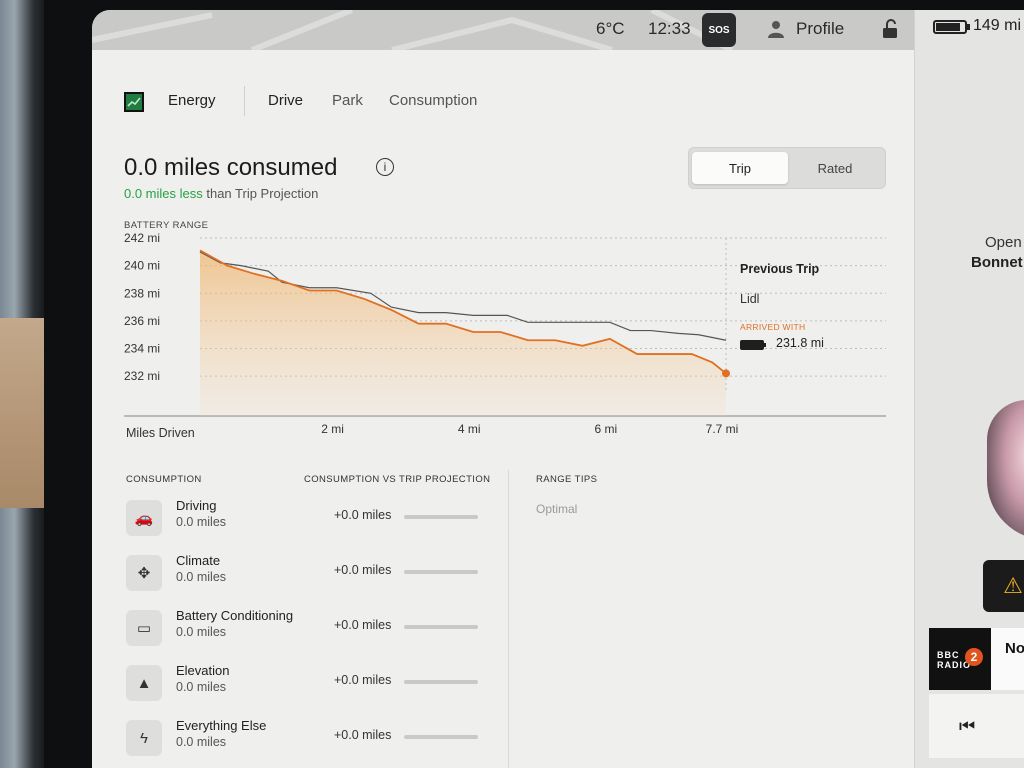  What do you see at coordinates (306, 628) in the screenshot?
I see `consumption-row: ▭ Battery Conditioning 0.0 miles +0.0 miles` at bounding box center [306, 628].